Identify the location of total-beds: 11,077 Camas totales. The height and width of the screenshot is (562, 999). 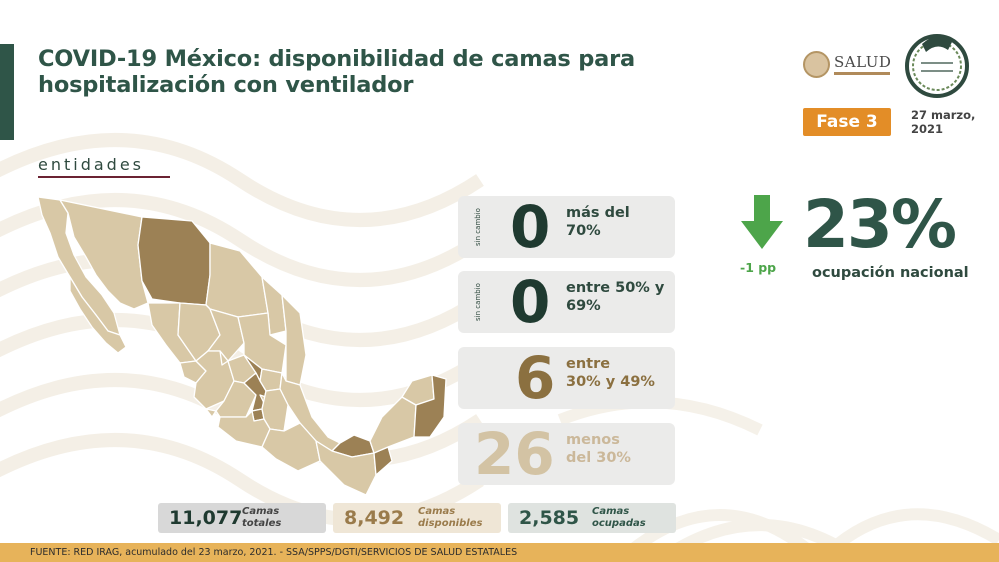
(242, 518).